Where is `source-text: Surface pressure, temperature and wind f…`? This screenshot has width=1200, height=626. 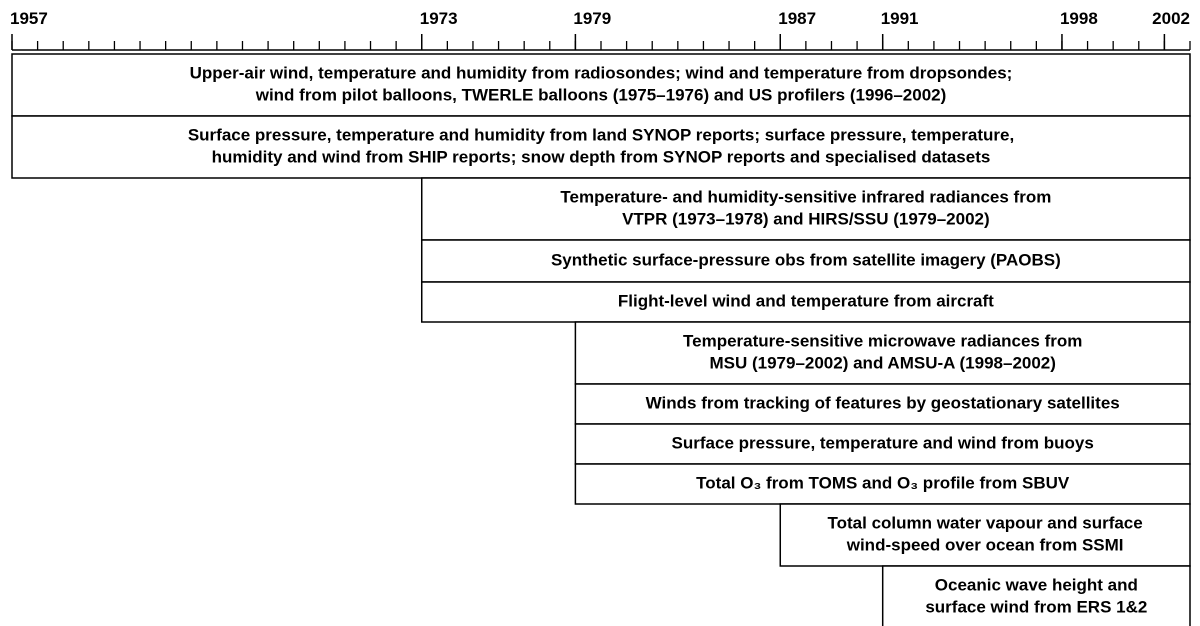
source-text: Surface pressure, temperature and wind f… is located at coordinates (883, 442).